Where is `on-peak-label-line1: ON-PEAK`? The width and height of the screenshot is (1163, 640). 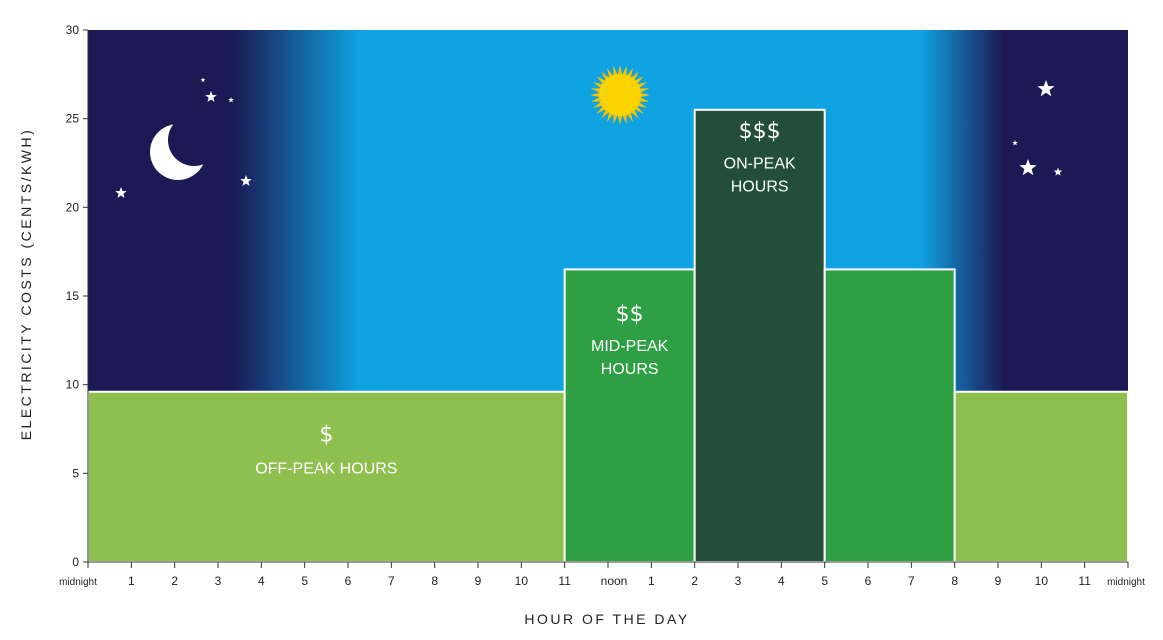 on-peak-label-line1: ON-PEAK is located at coordinates (760, 163).